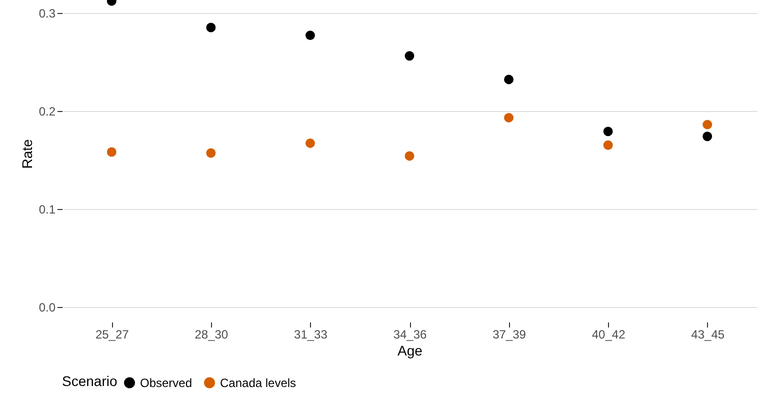 The height and width of the screenshot is (404, 765). I want to click on x-tick-label: 25_27, so click(112, 335).